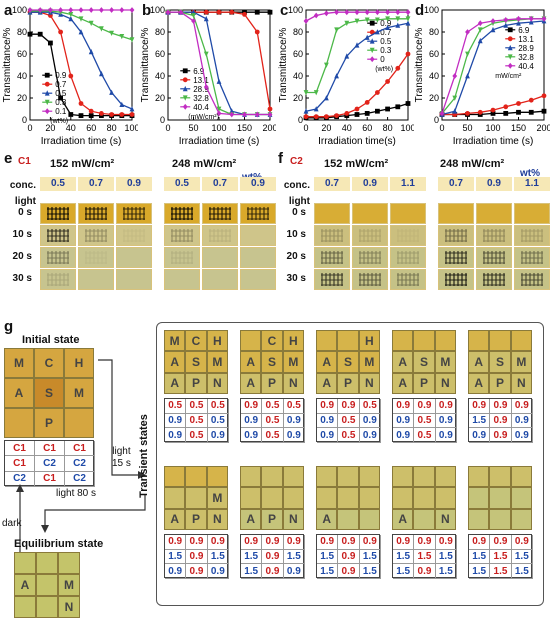 This screenshot has width=550, height=618. What do you see at coordinates (530, 173) in the screenshot?
I see `panel-f-unit: wt%` at bounding box center [530, 173].